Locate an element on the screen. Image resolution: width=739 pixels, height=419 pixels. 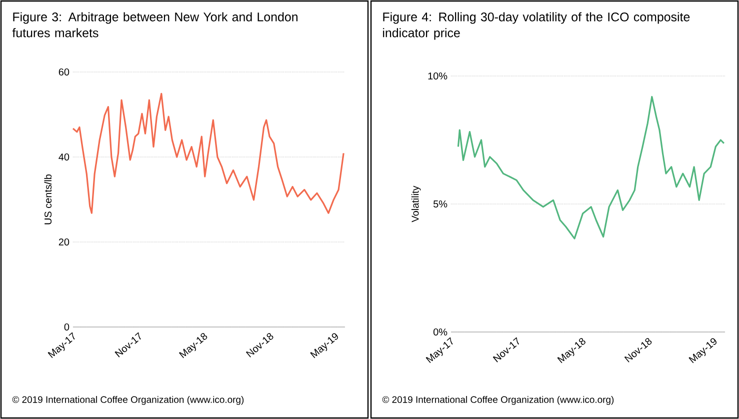
y-axis-title: Volatility is located at coordinates (416, 204).